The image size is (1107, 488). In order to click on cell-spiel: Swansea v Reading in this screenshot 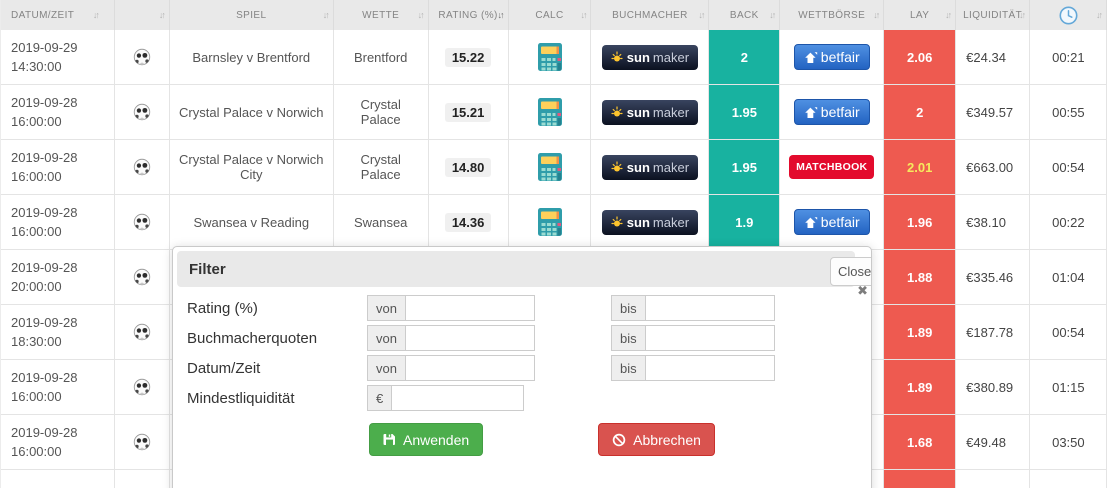, I will do `click(252, 222)`.